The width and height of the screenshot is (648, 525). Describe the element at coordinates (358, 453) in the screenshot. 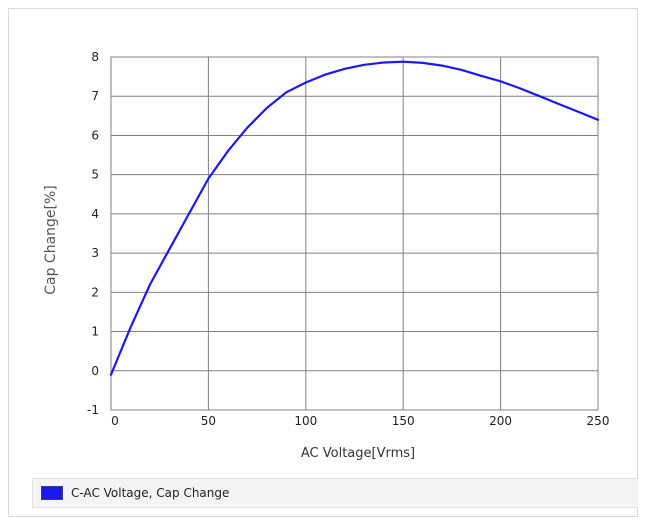

I see `x-axis-label: AC Voltage[Vrms]` at that location.